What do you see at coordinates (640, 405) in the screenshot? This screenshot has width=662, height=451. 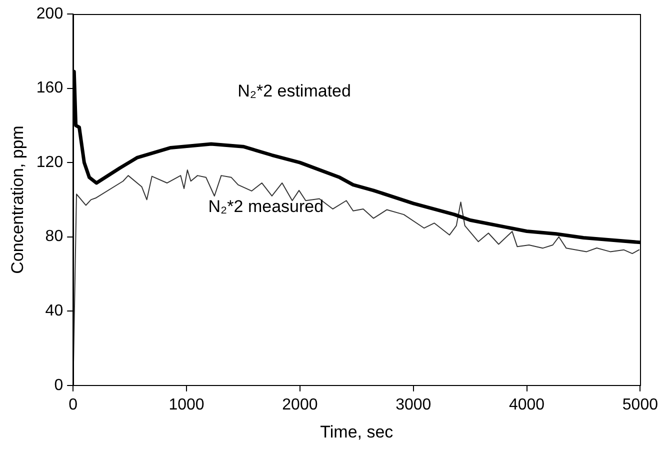 I see `x-tick-label: 5000` at bounding box center [640, 405].